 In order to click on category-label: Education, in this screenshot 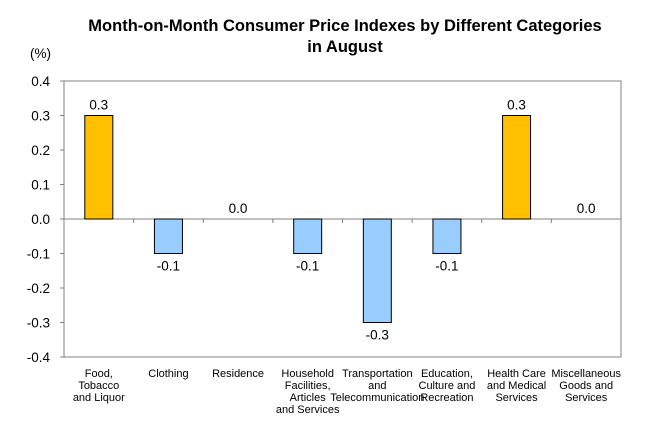, I will do `click(447, 374)`.